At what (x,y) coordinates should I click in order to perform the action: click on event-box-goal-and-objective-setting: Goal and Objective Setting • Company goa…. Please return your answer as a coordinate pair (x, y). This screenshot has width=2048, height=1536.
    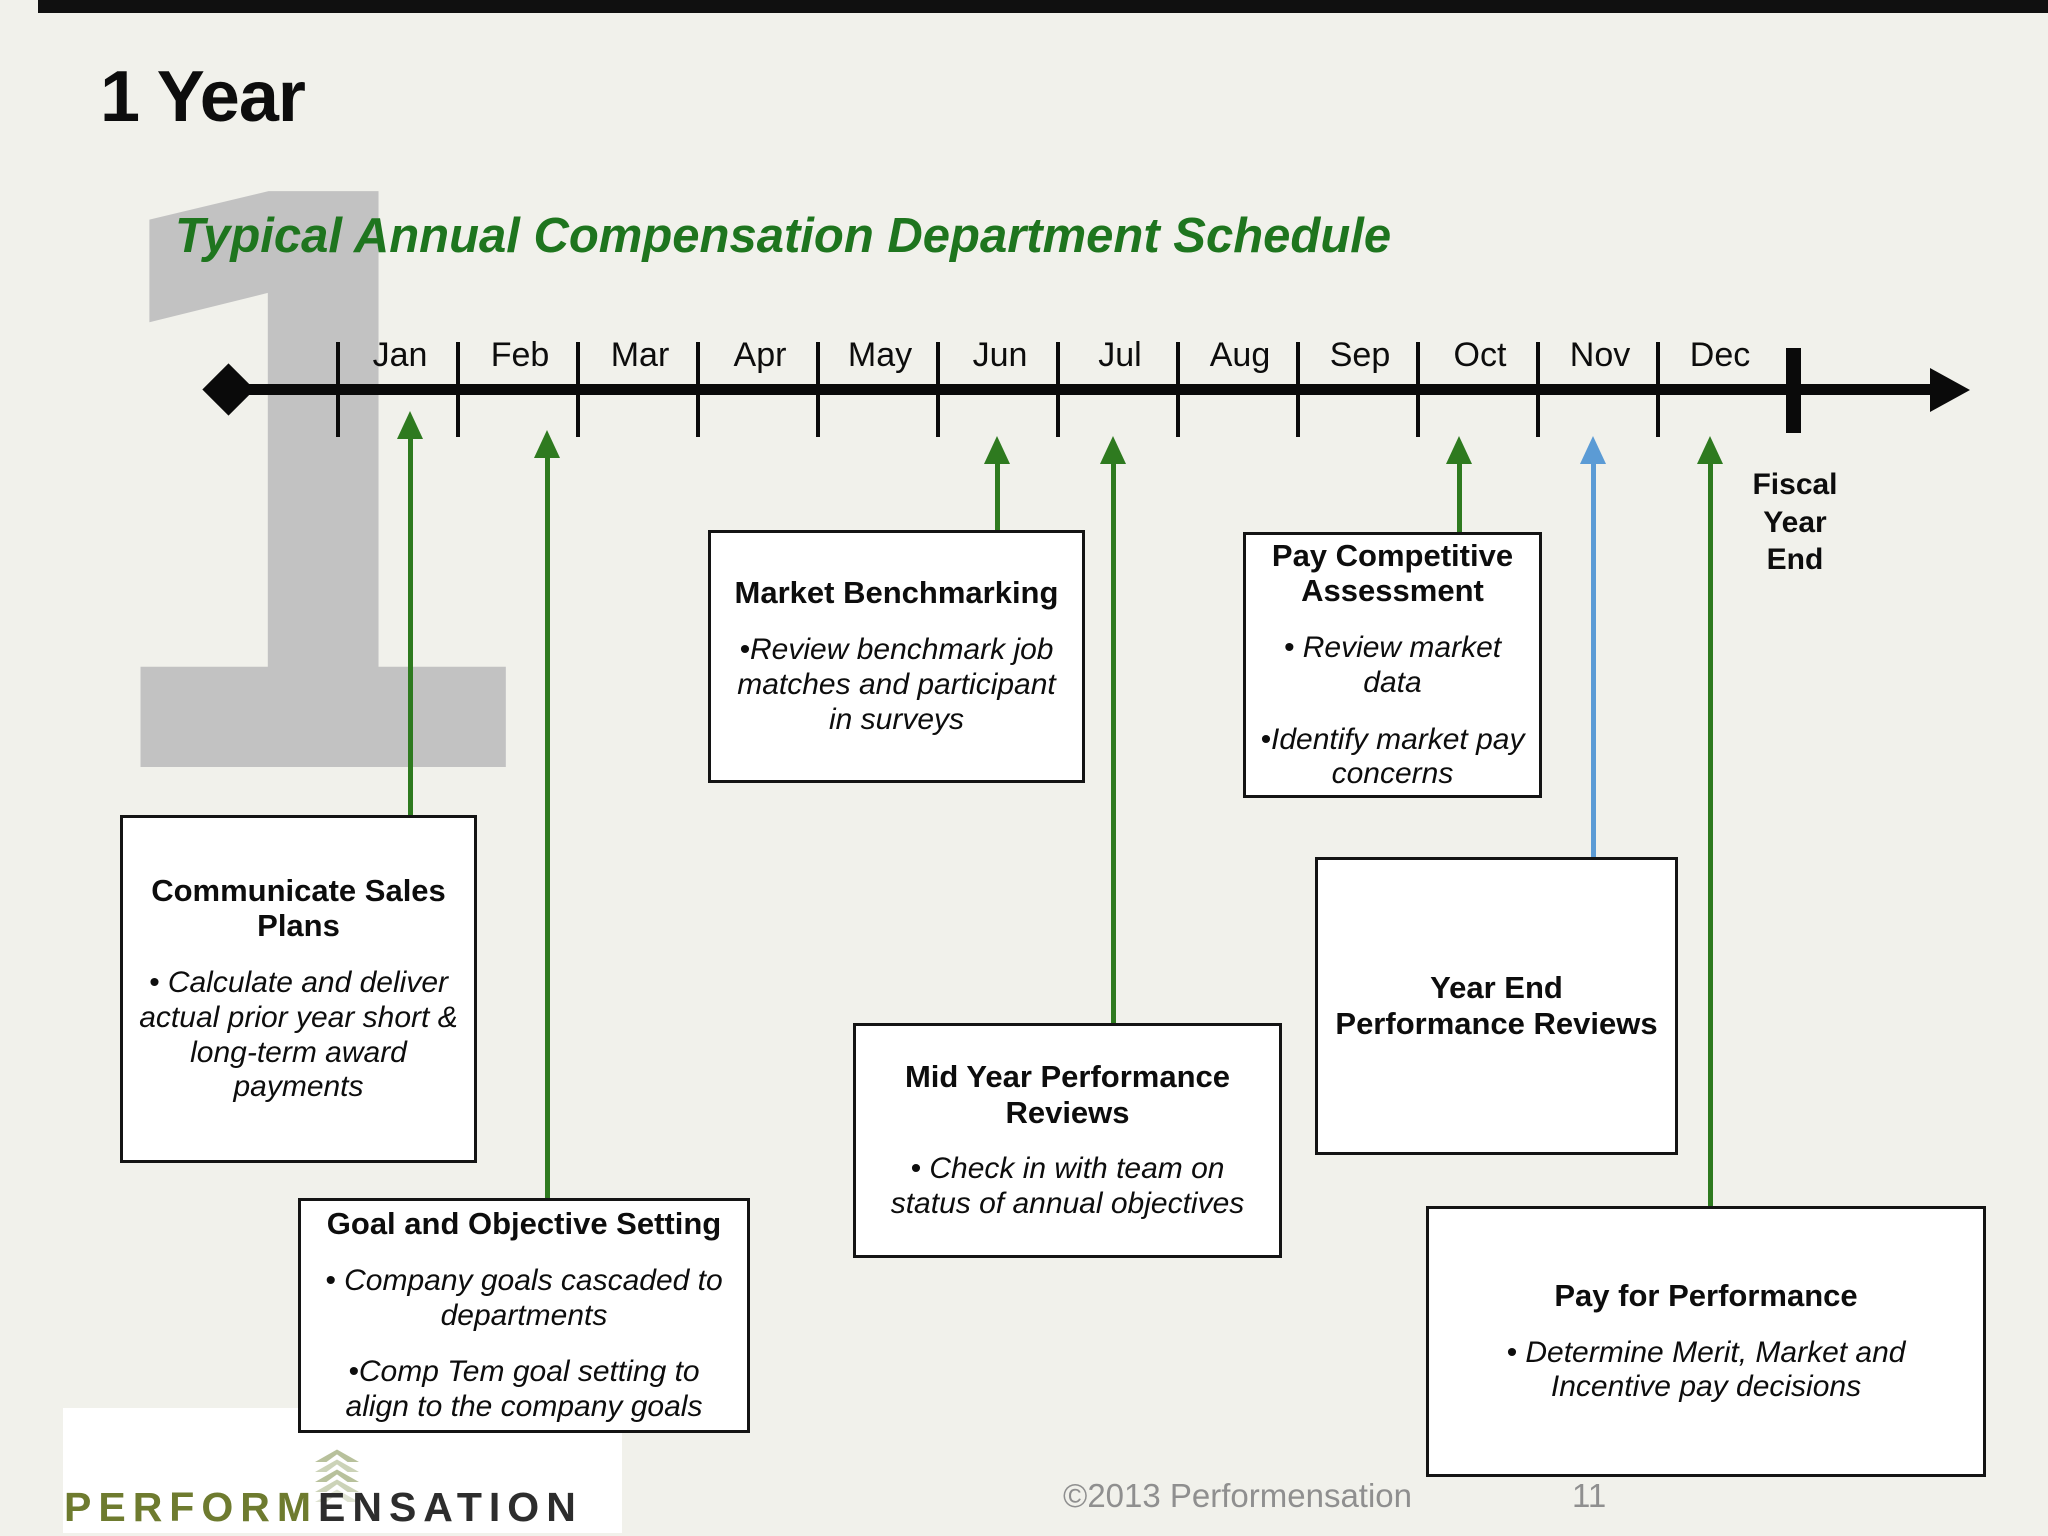
    Looking at the image, I should click on (524, 1315).